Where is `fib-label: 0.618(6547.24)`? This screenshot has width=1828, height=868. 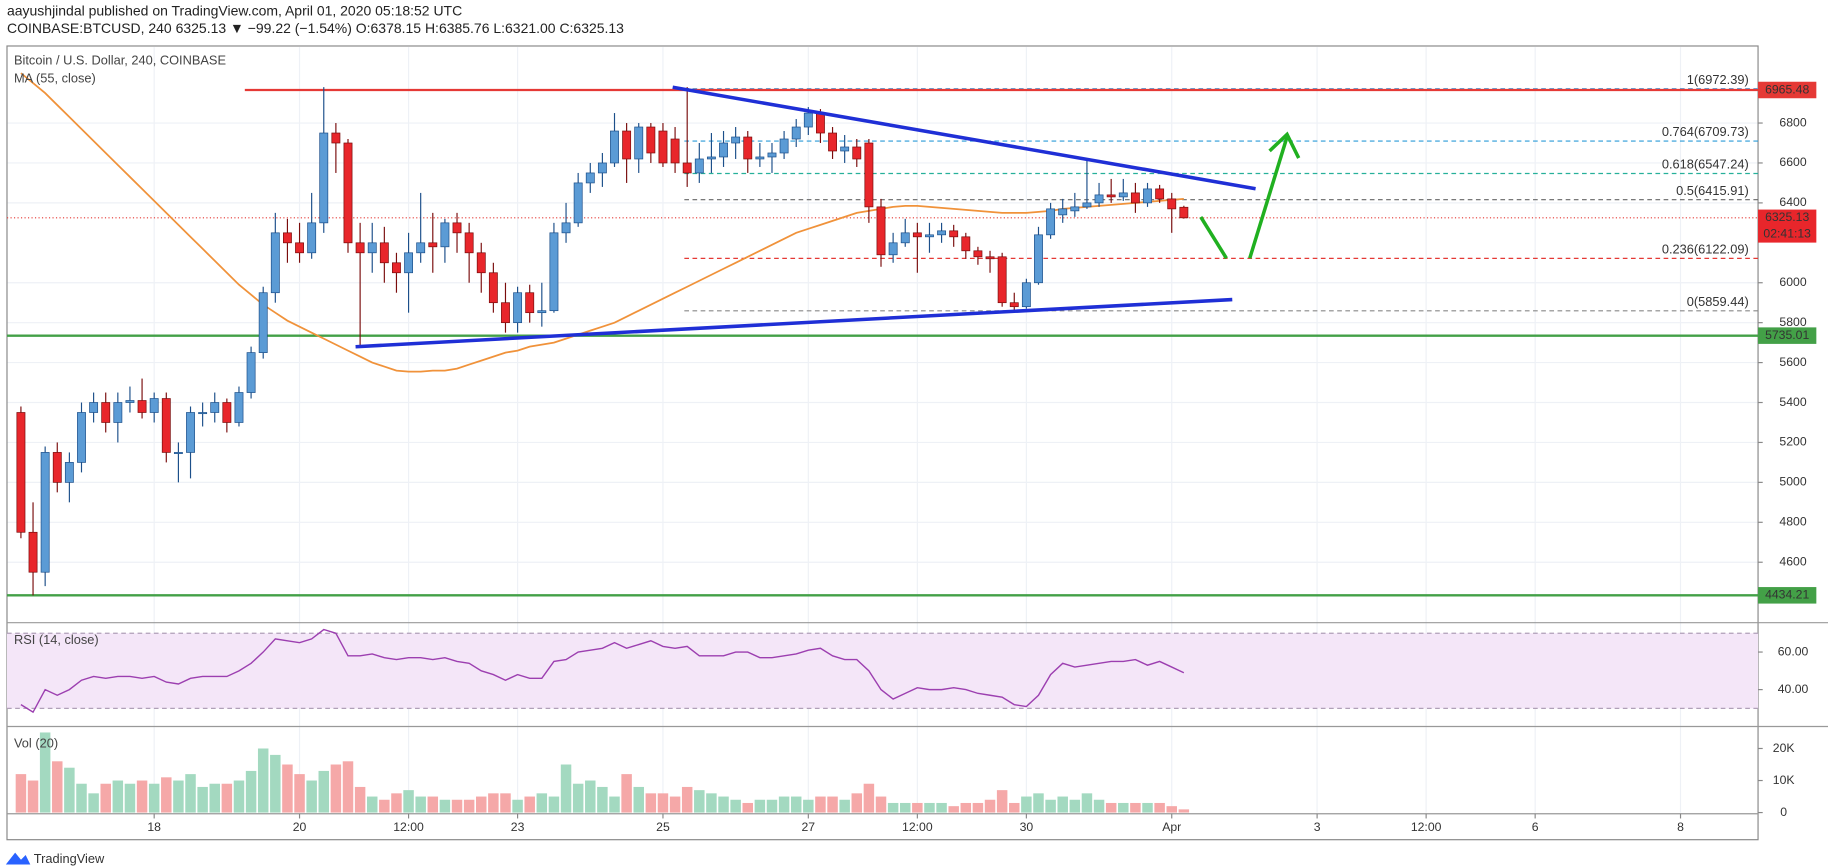 fib-label: 0.618(6547.24) is located at coordinates (1705, 164).